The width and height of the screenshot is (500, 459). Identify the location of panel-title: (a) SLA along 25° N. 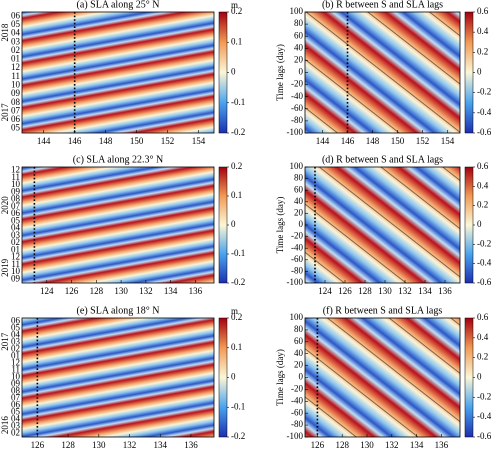
(118, 5).